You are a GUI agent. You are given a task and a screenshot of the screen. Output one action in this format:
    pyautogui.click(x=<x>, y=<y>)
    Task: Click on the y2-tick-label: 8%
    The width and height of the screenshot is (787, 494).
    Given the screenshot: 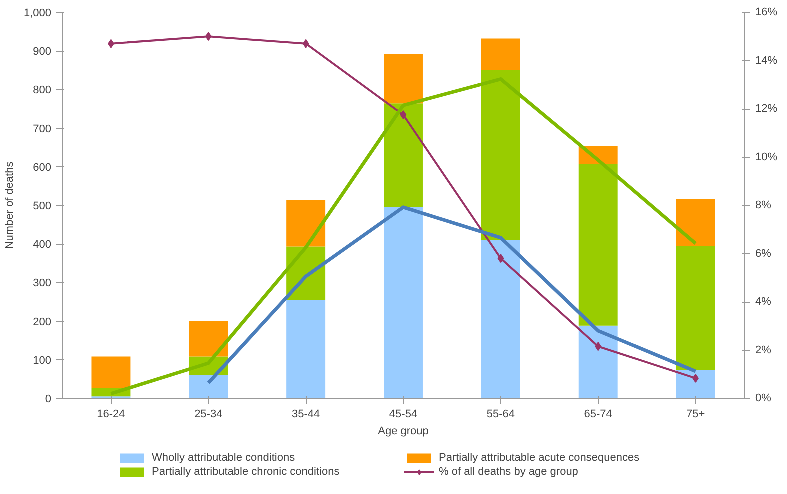 What is the action you would take?
    pyautogui.click(x=764, y=206)
    